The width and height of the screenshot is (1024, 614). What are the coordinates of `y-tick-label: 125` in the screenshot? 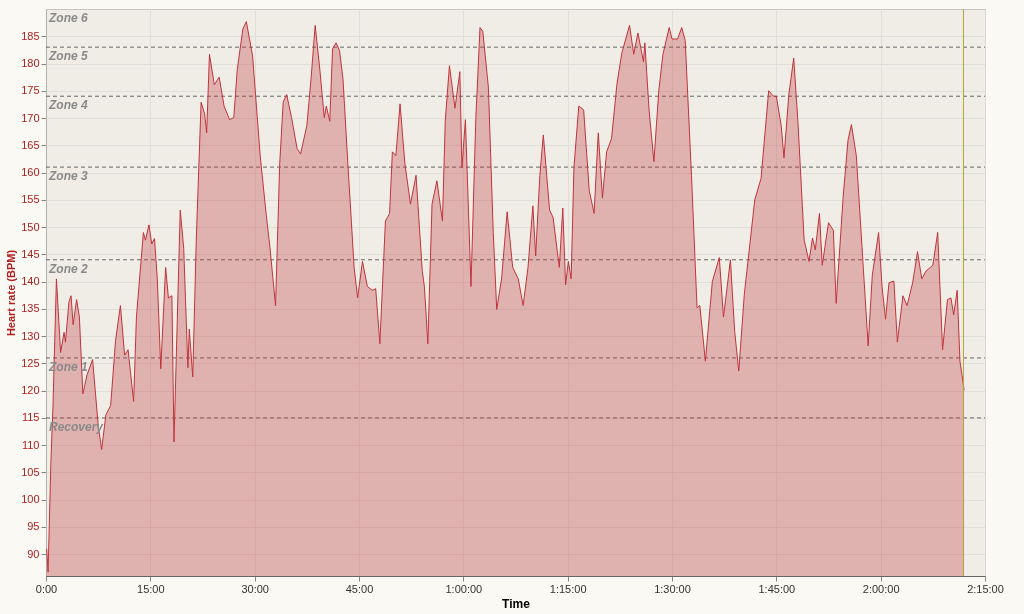 It's located at (30, 362).